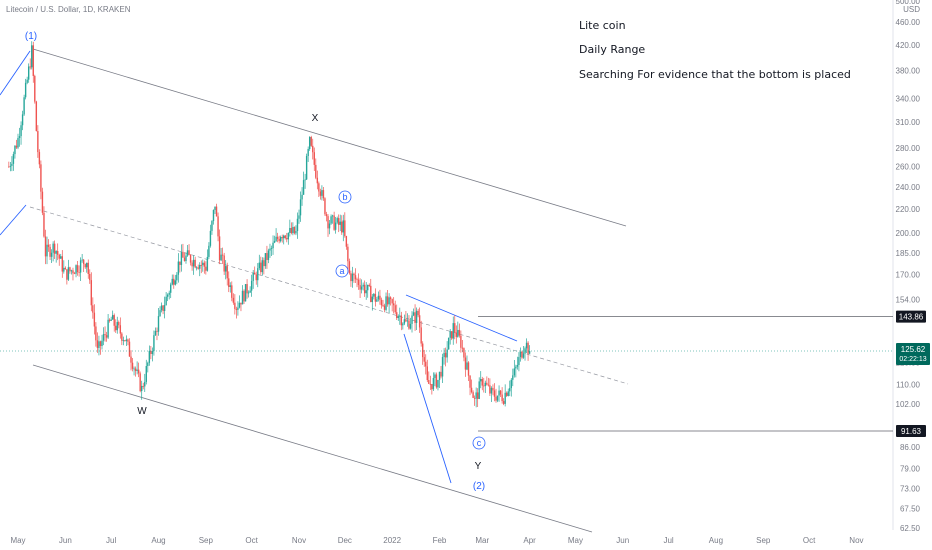  I want to click on x-tick-label: Aug, so click(716, 540).